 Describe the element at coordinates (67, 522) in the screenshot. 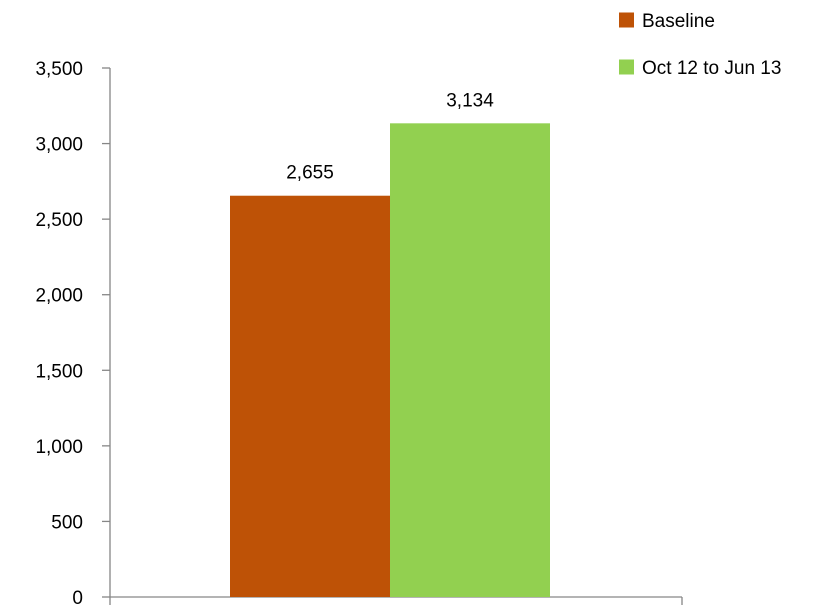

I see `y-tick-label: 500` at that location.